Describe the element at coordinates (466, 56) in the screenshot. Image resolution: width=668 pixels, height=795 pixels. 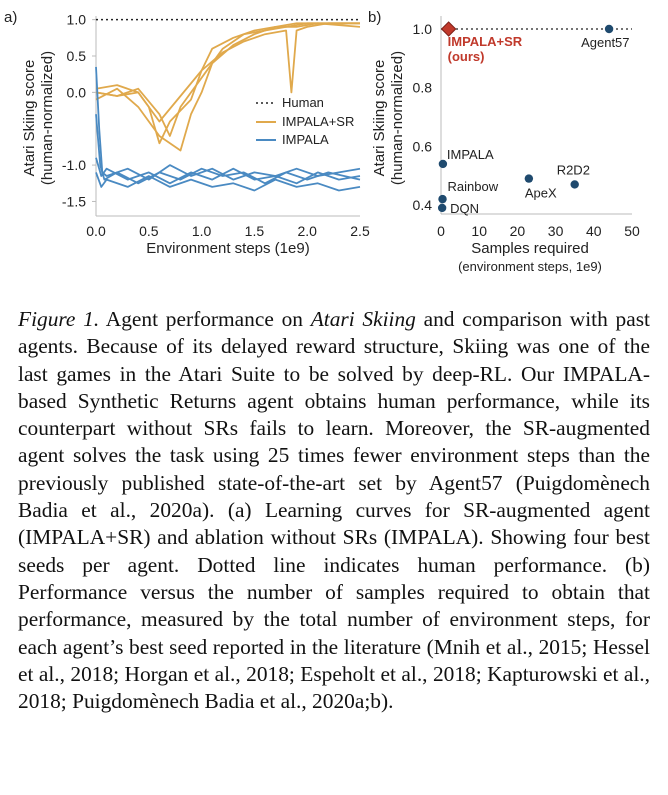
I see `point-label-ours: (ours)` at that location.